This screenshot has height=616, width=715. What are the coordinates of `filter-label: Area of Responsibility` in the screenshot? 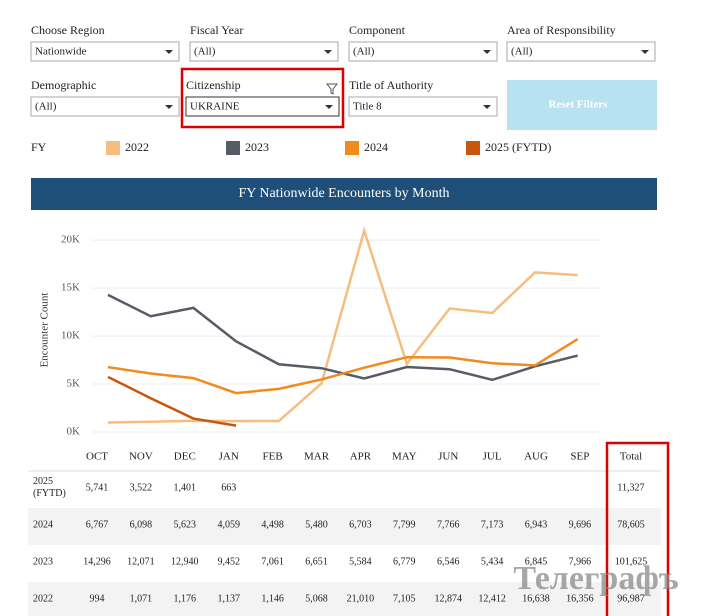 It's located at (561, 30).